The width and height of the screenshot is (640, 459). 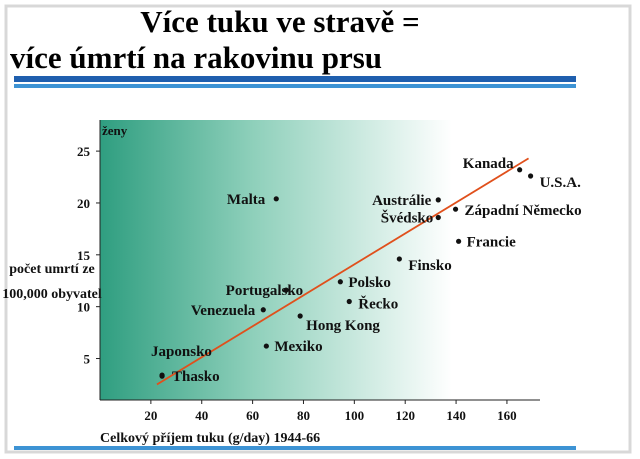 What do you see at coordinates (405, 415) in the screenshot?
I see `x-tick-label: 120` at bounding box center [405, 415].